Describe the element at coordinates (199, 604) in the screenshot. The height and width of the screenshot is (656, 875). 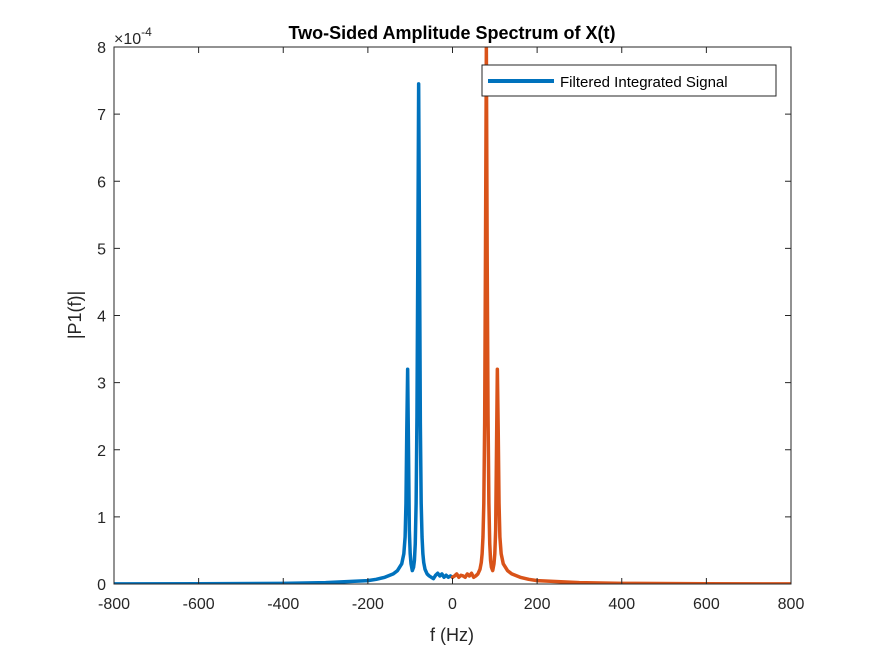
I see `x-tick-label: -600` at that location.